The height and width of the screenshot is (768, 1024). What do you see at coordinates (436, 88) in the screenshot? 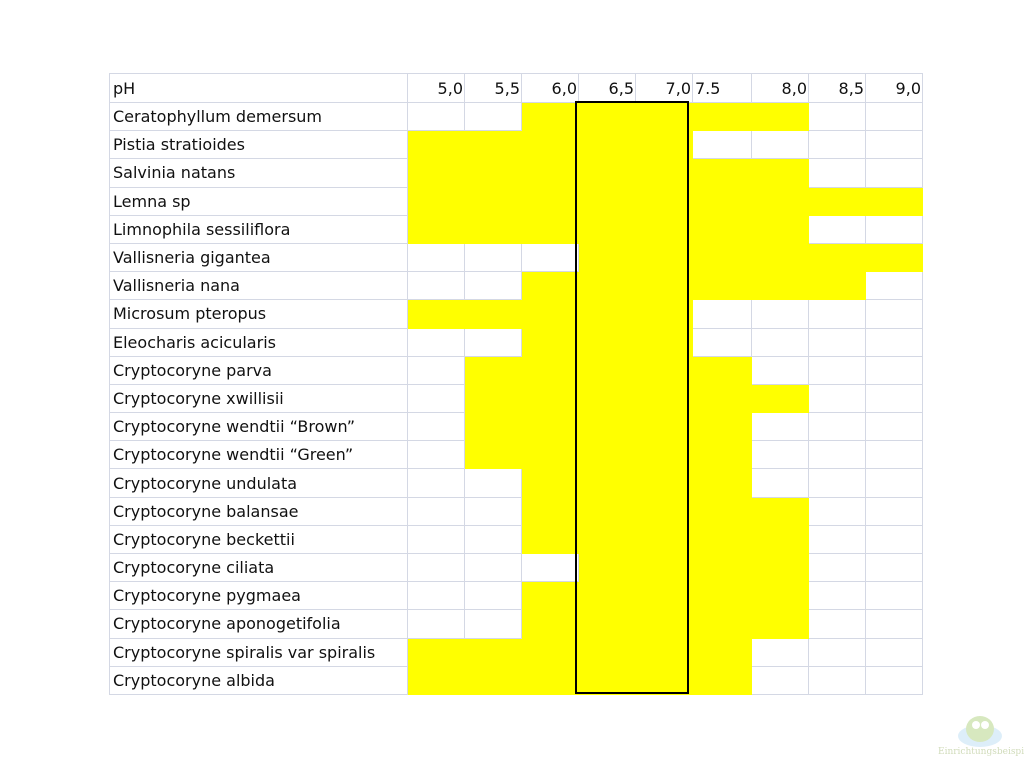
I see `ph-column-header: 5,0` at bounding box center [436, 88].